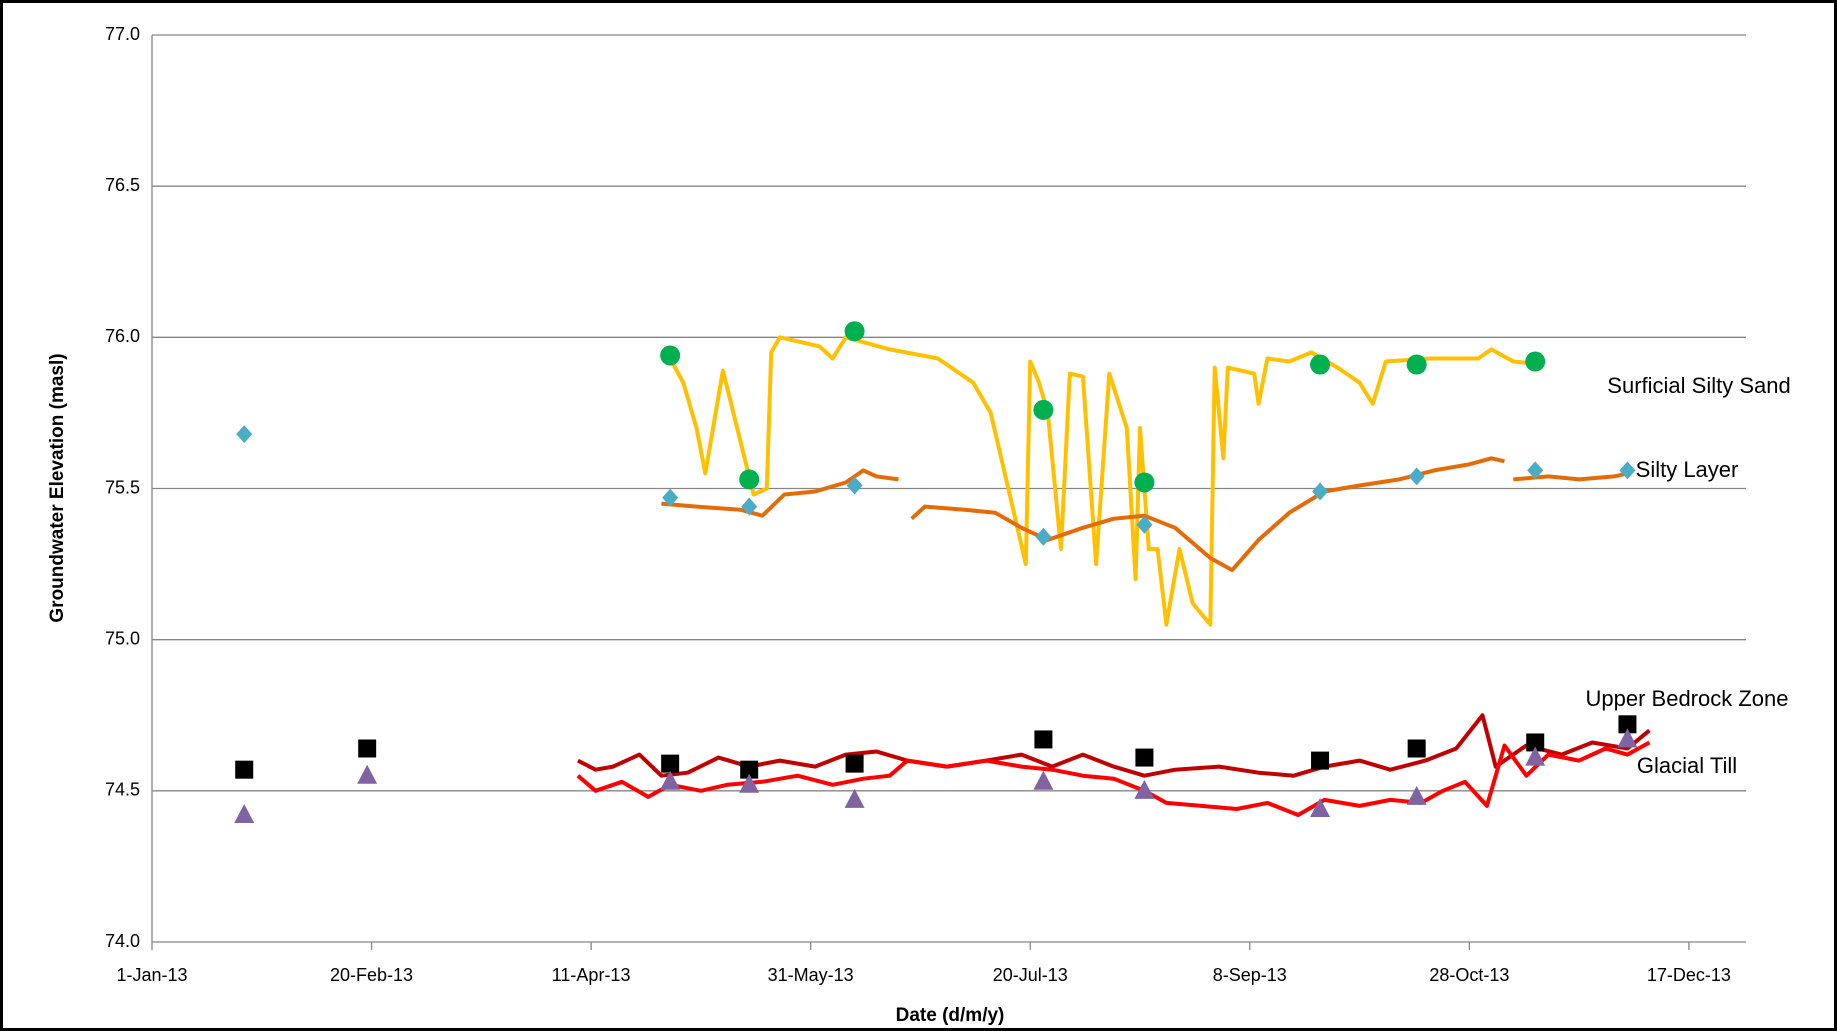  What do you see at coordinates (1687, 765) in the screenshot?
I see `series-label: Glacial Till` at bounding box center [1687, 765].